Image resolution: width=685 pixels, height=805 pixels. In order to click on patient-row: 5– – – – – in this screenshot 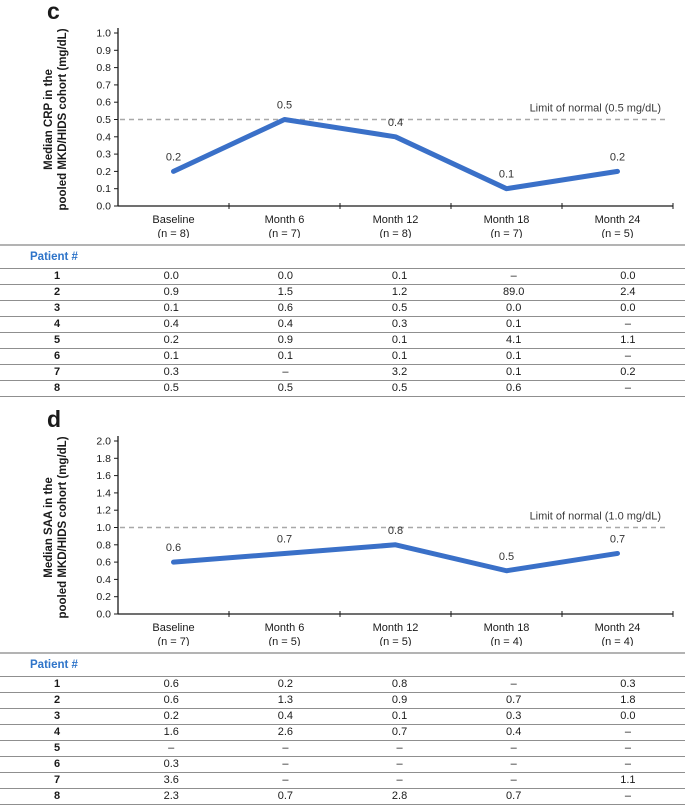, I will do `click(342, 748)`.